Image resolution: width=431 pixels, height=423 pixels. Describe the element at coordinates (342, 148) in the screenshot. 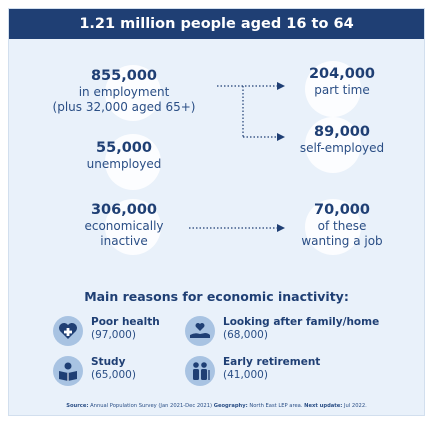

I see `self-employed-label: self-employed` at that location.